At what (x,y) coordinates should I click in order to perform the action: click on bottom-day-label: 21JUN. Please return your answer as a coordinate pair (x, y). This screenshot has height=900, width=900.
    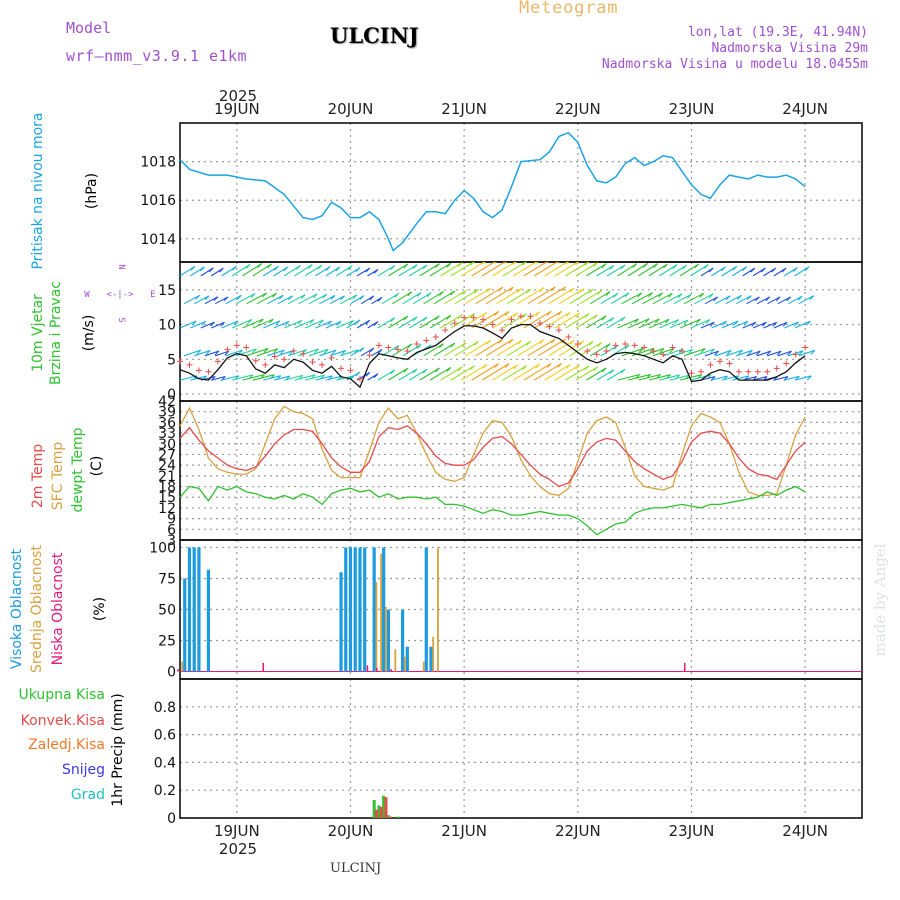
    Looking at the image, I should click on (464, 831).